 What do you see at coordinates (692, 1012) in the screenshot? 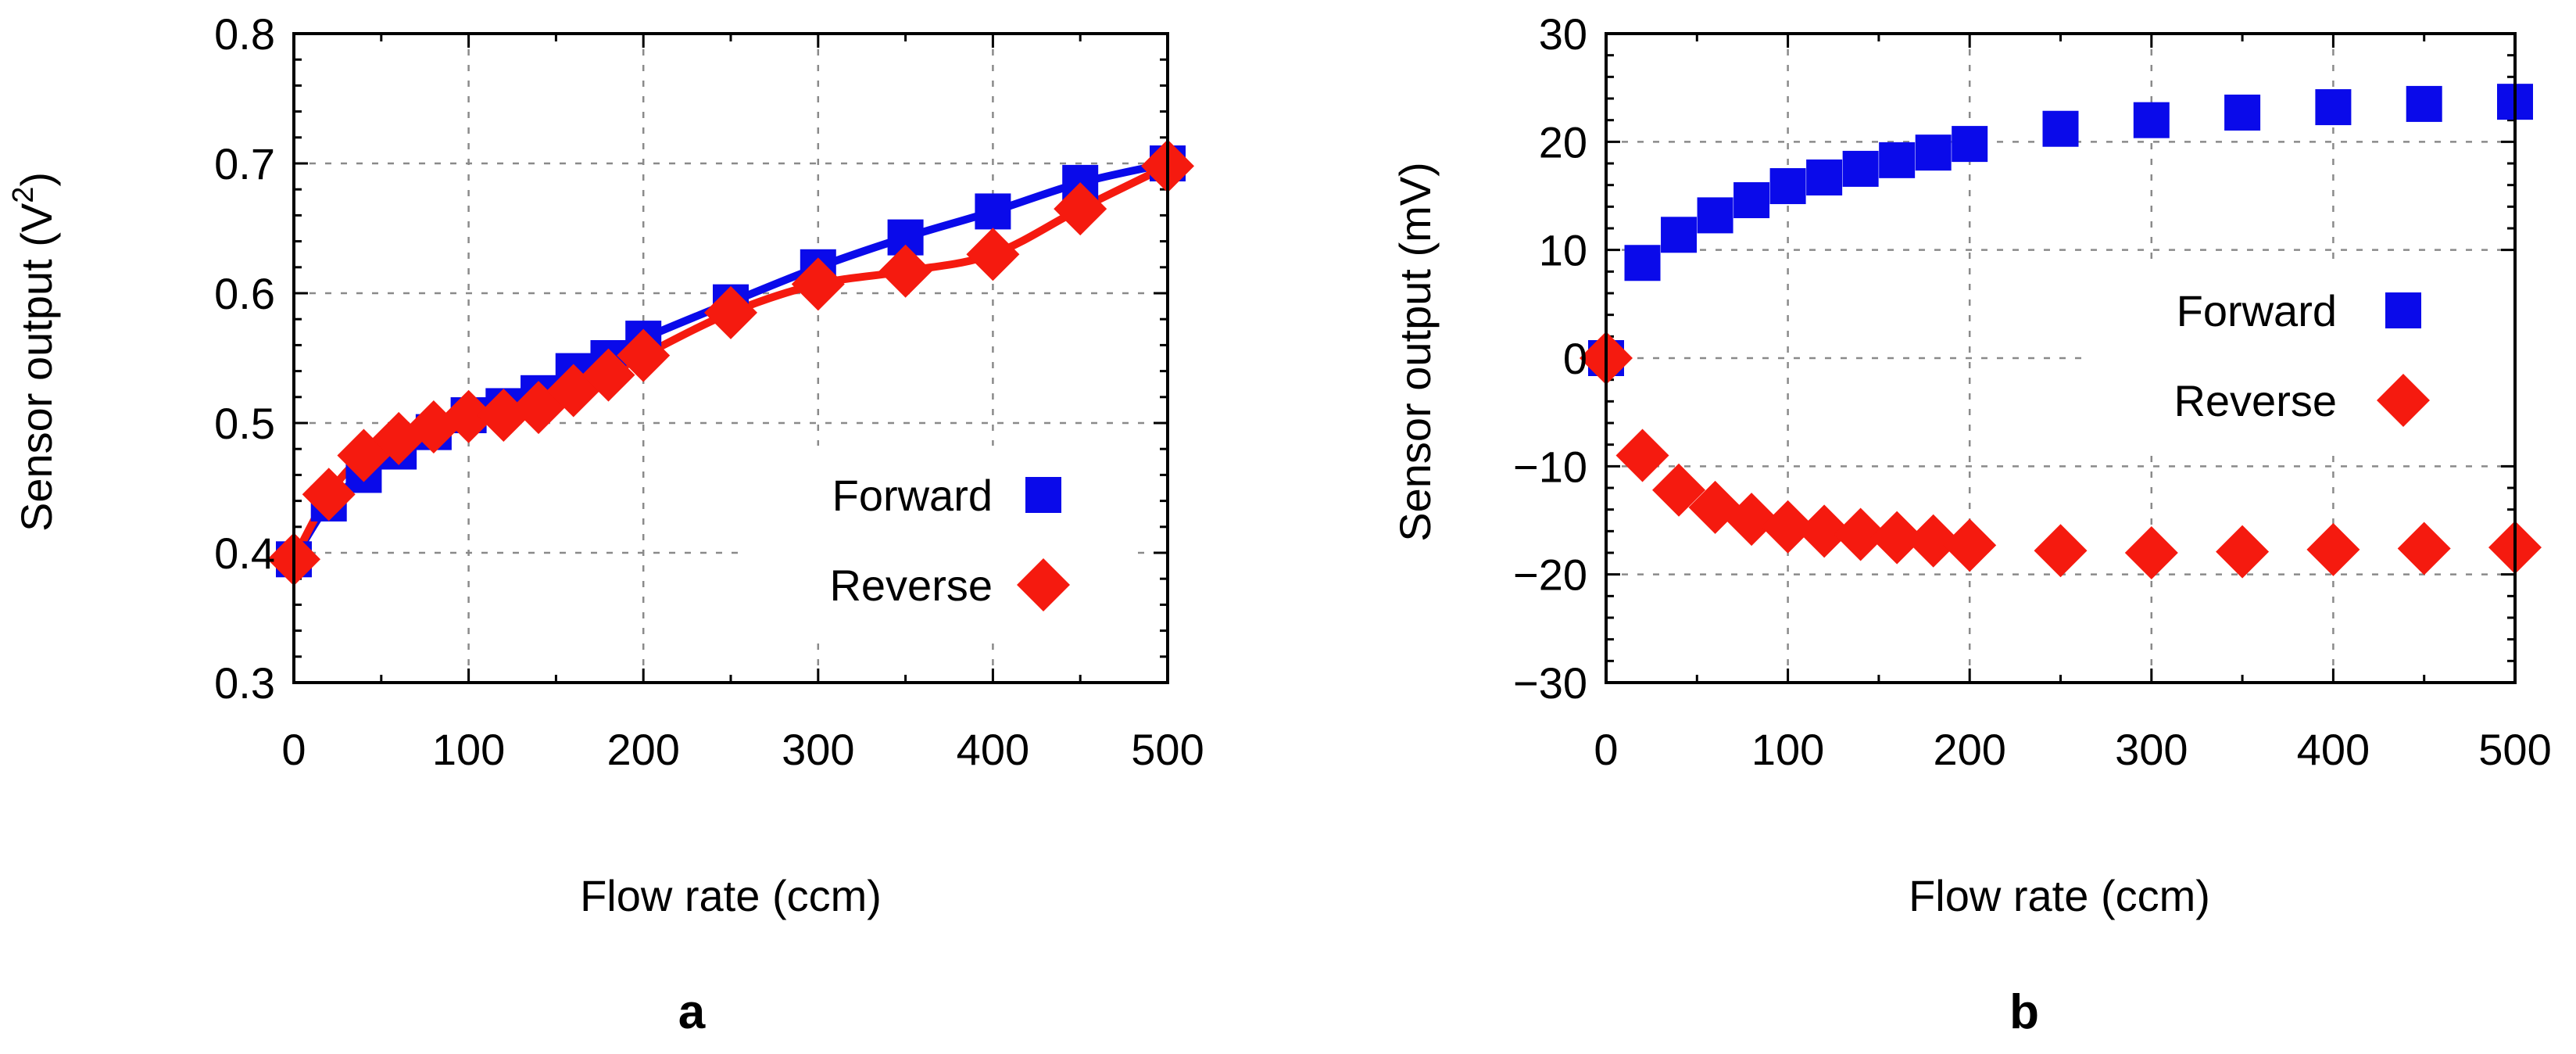
I see `panel-a-label: a` at bounding box center [692, 1012].